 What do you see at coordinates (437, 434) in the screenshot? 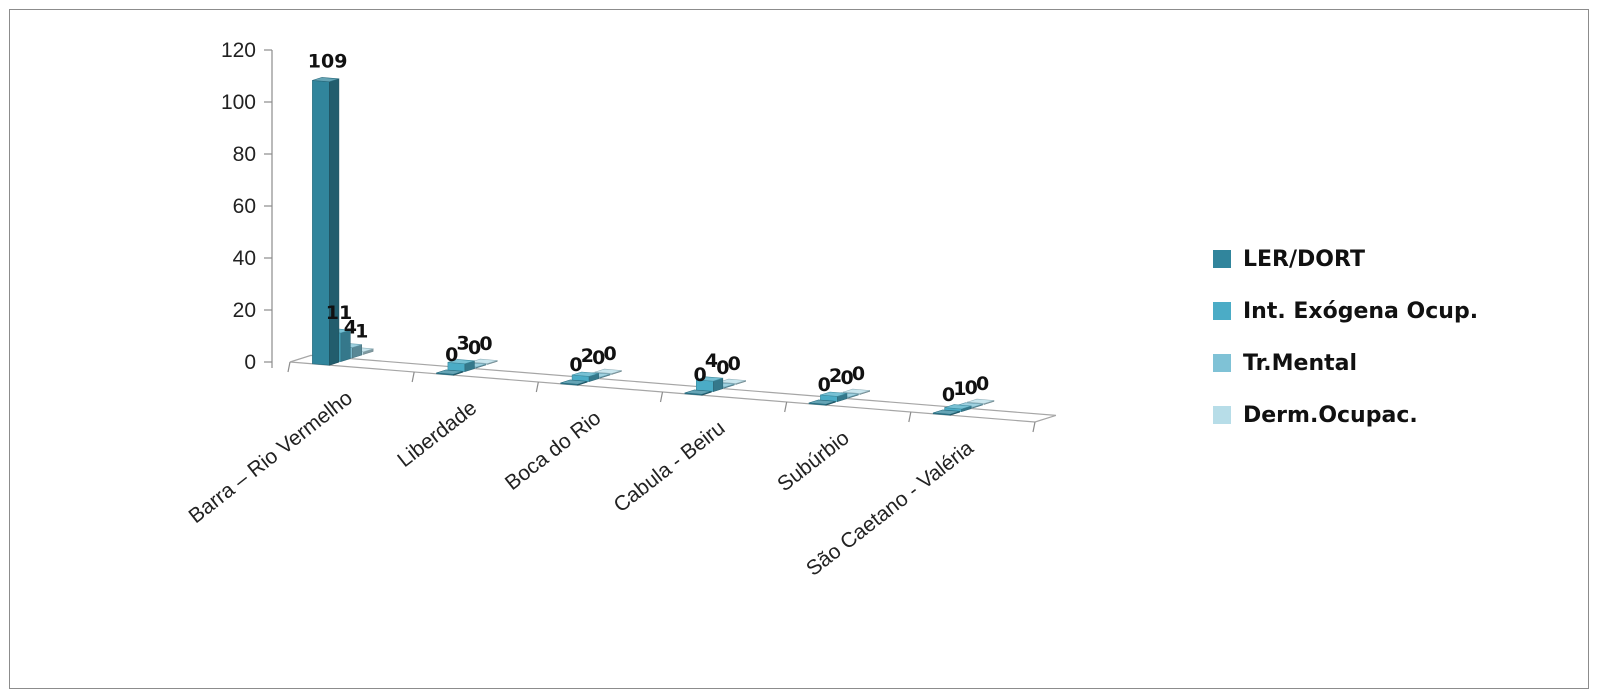
I see `x-tick-label: Liberdade` at bounding box center [437, 434].